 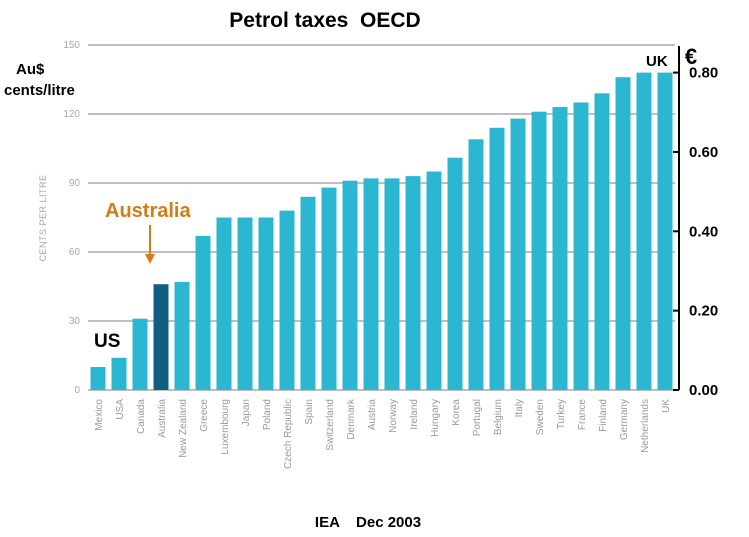 I want to click on x-tick-label: Ireland, so click(x=414, y=414).